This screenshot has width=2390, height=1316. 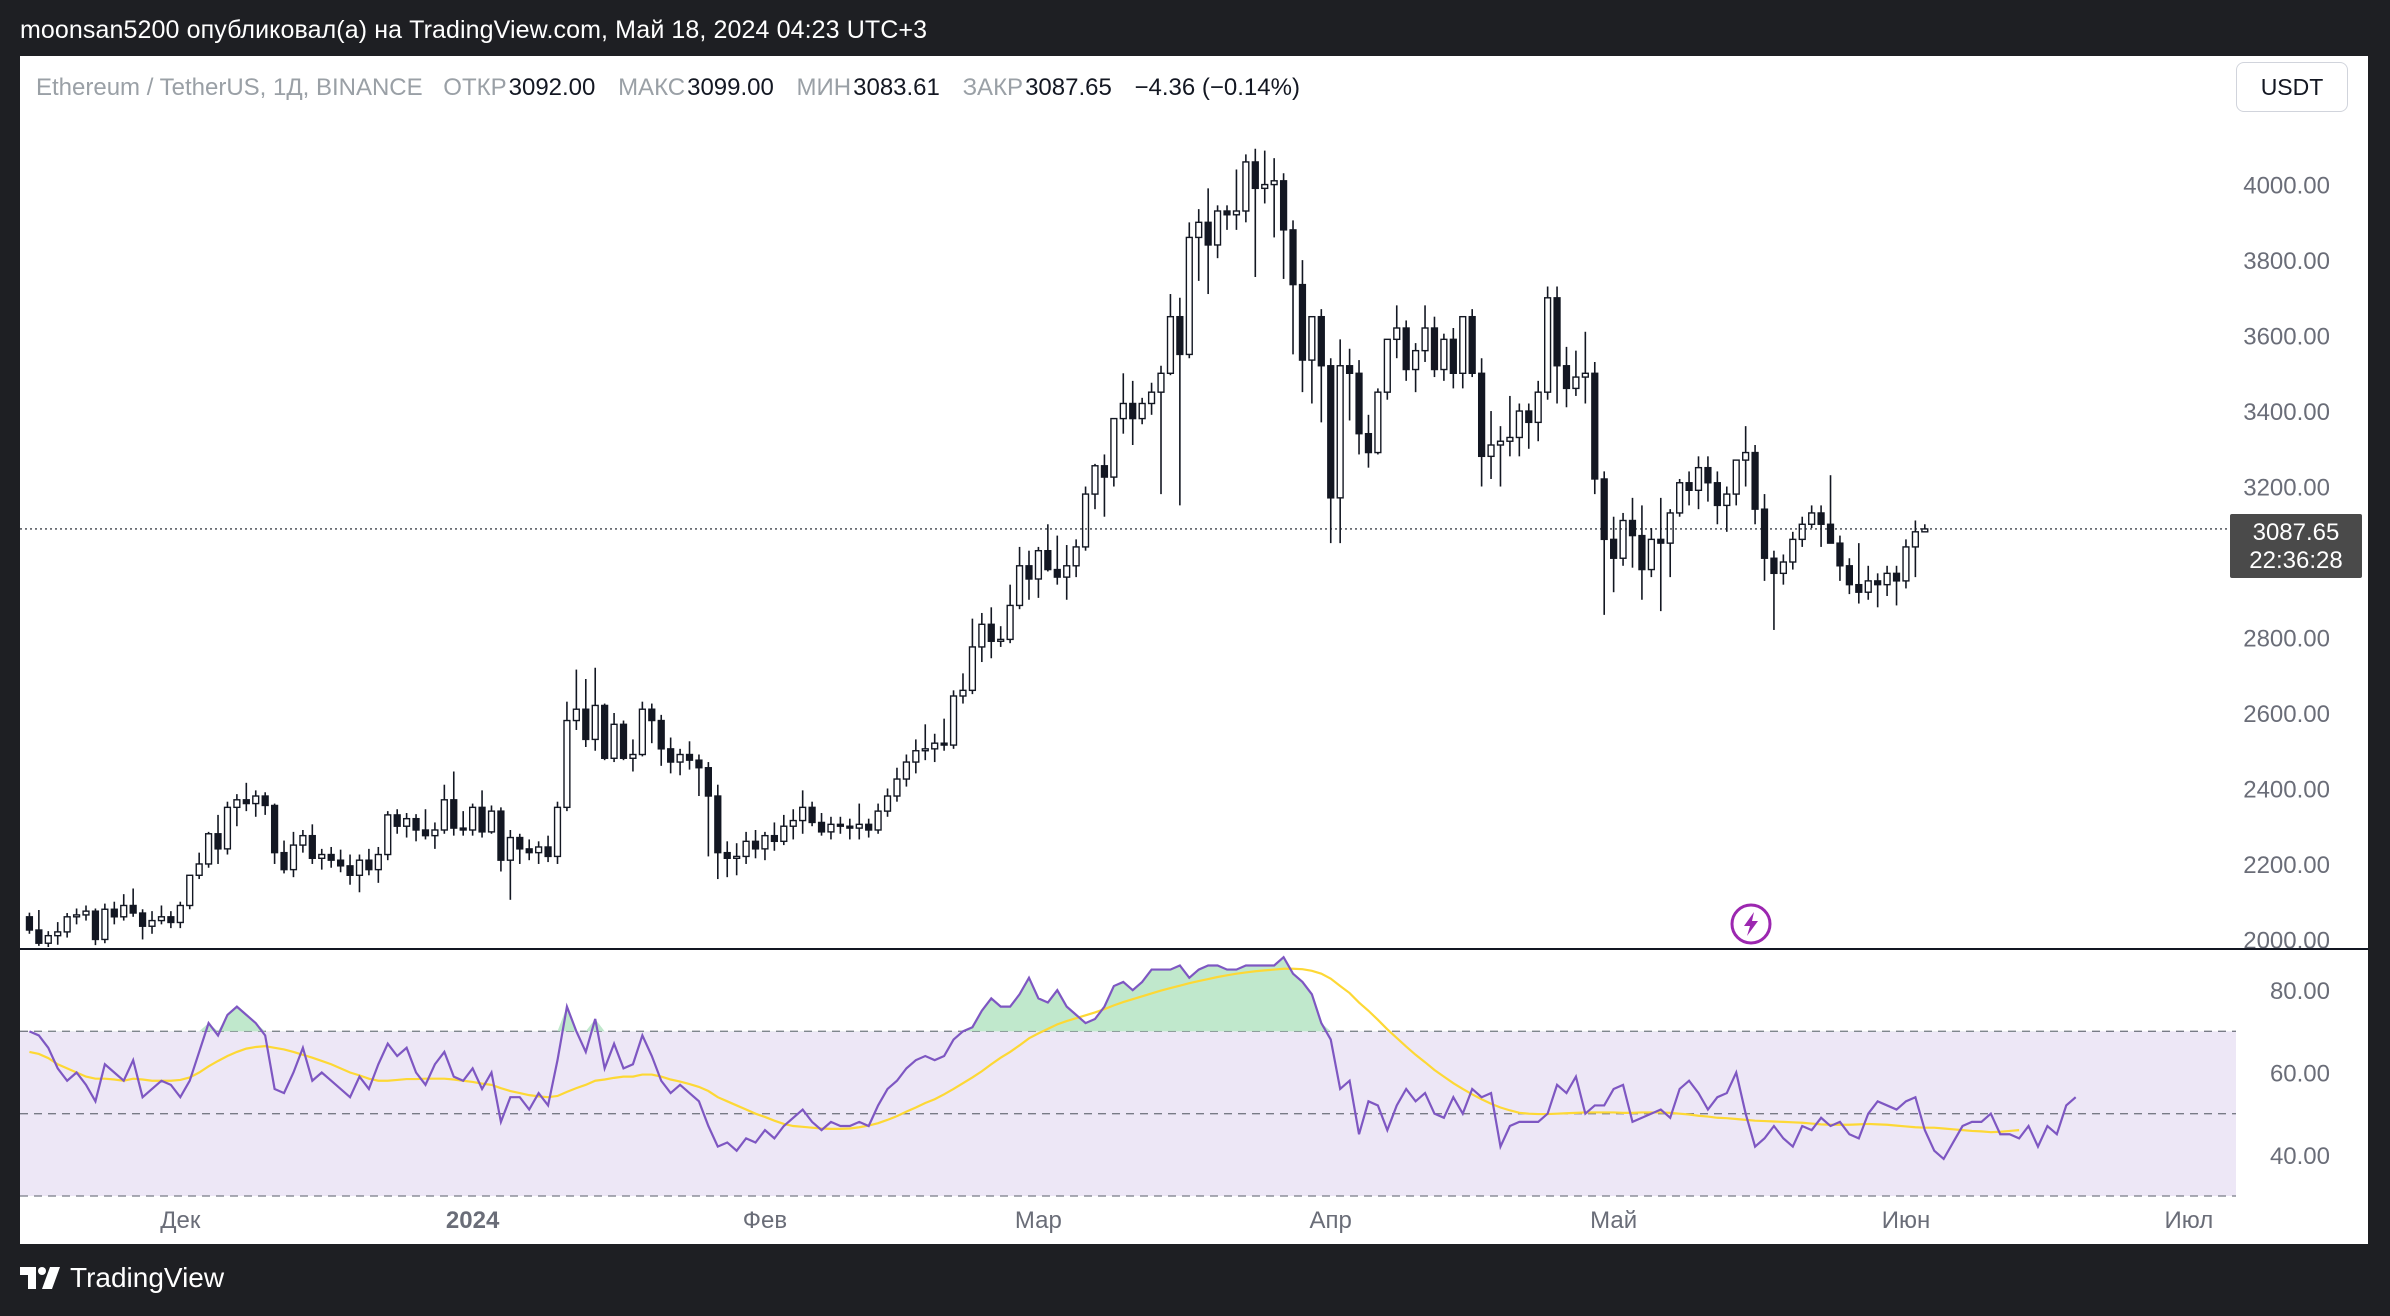 What do you see at coordinates (2286, 412) in the screenshot?
I see `price-axis-tick: 3400.00` at bounding box center [2286, 412].